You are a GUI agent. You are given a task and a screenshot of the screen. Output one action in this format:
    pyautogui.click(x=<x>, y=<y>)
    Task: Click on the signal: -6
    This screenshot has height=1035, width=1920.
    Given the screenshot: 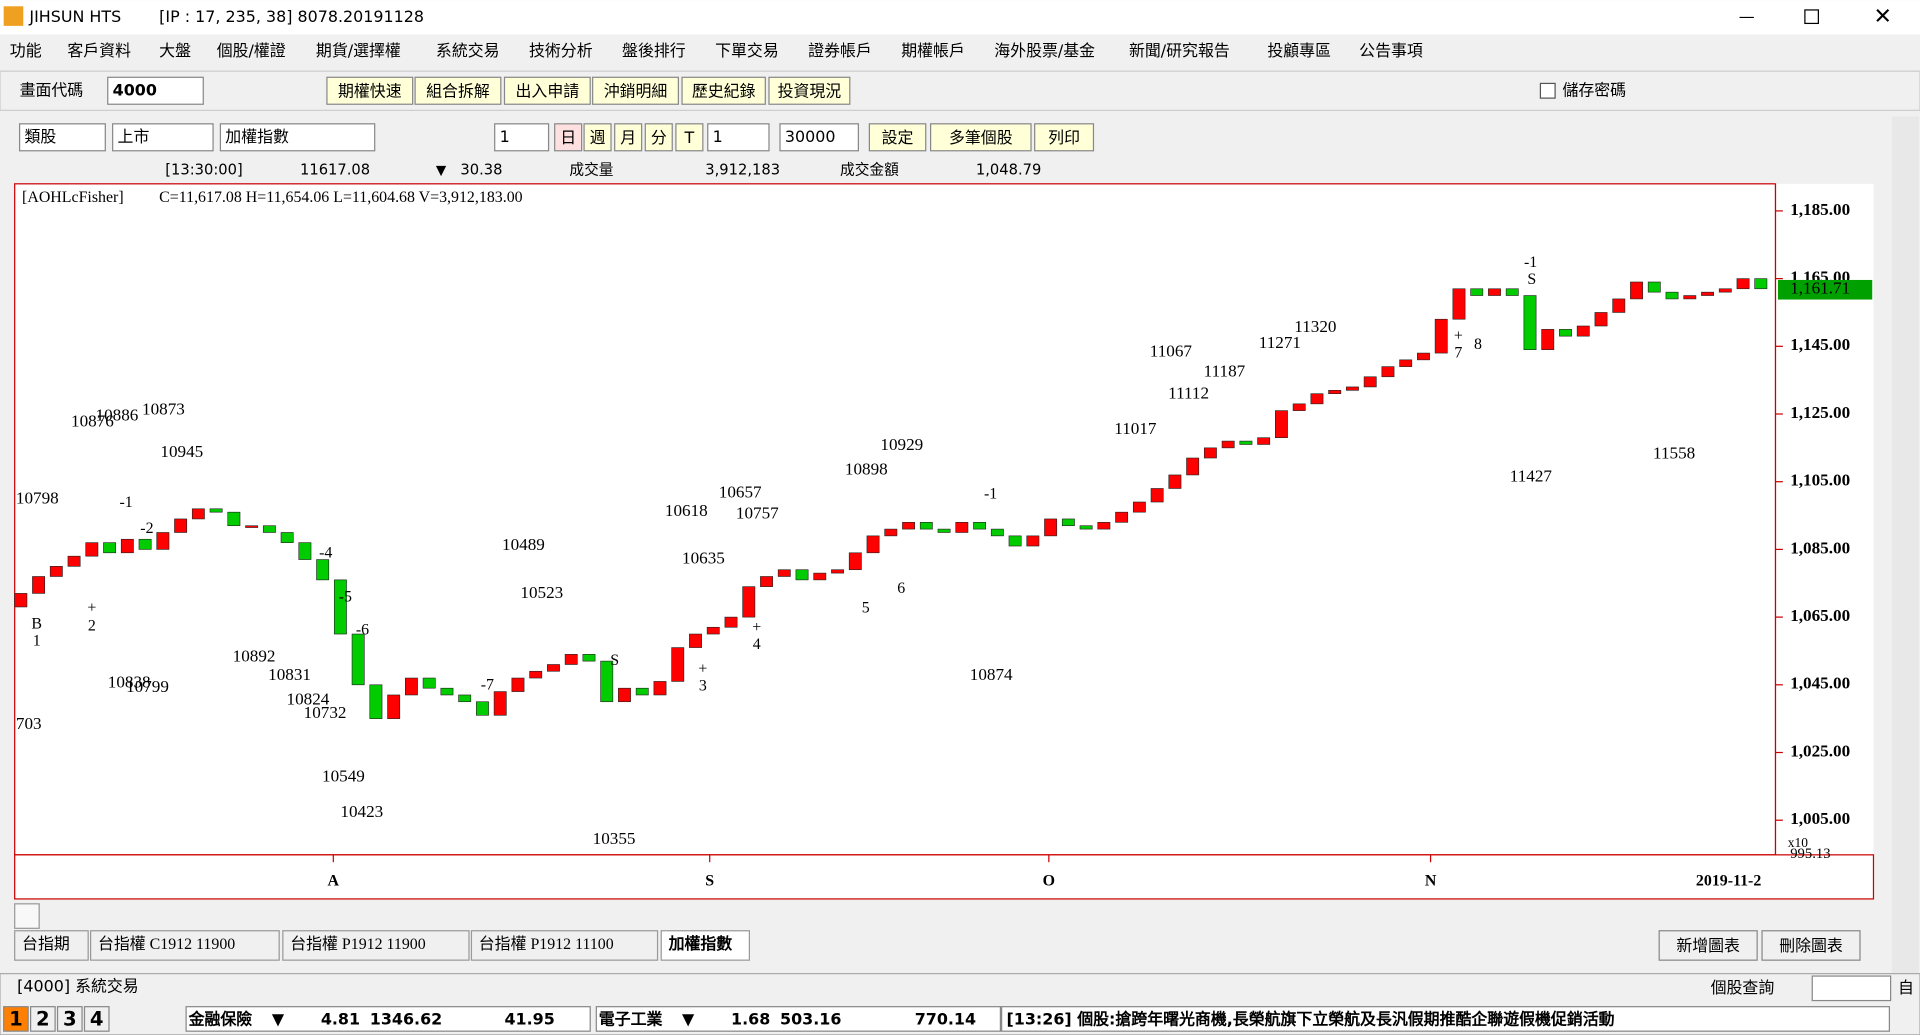 What is the action you would take?
    pyautogui.click(x=362, y=629)
    